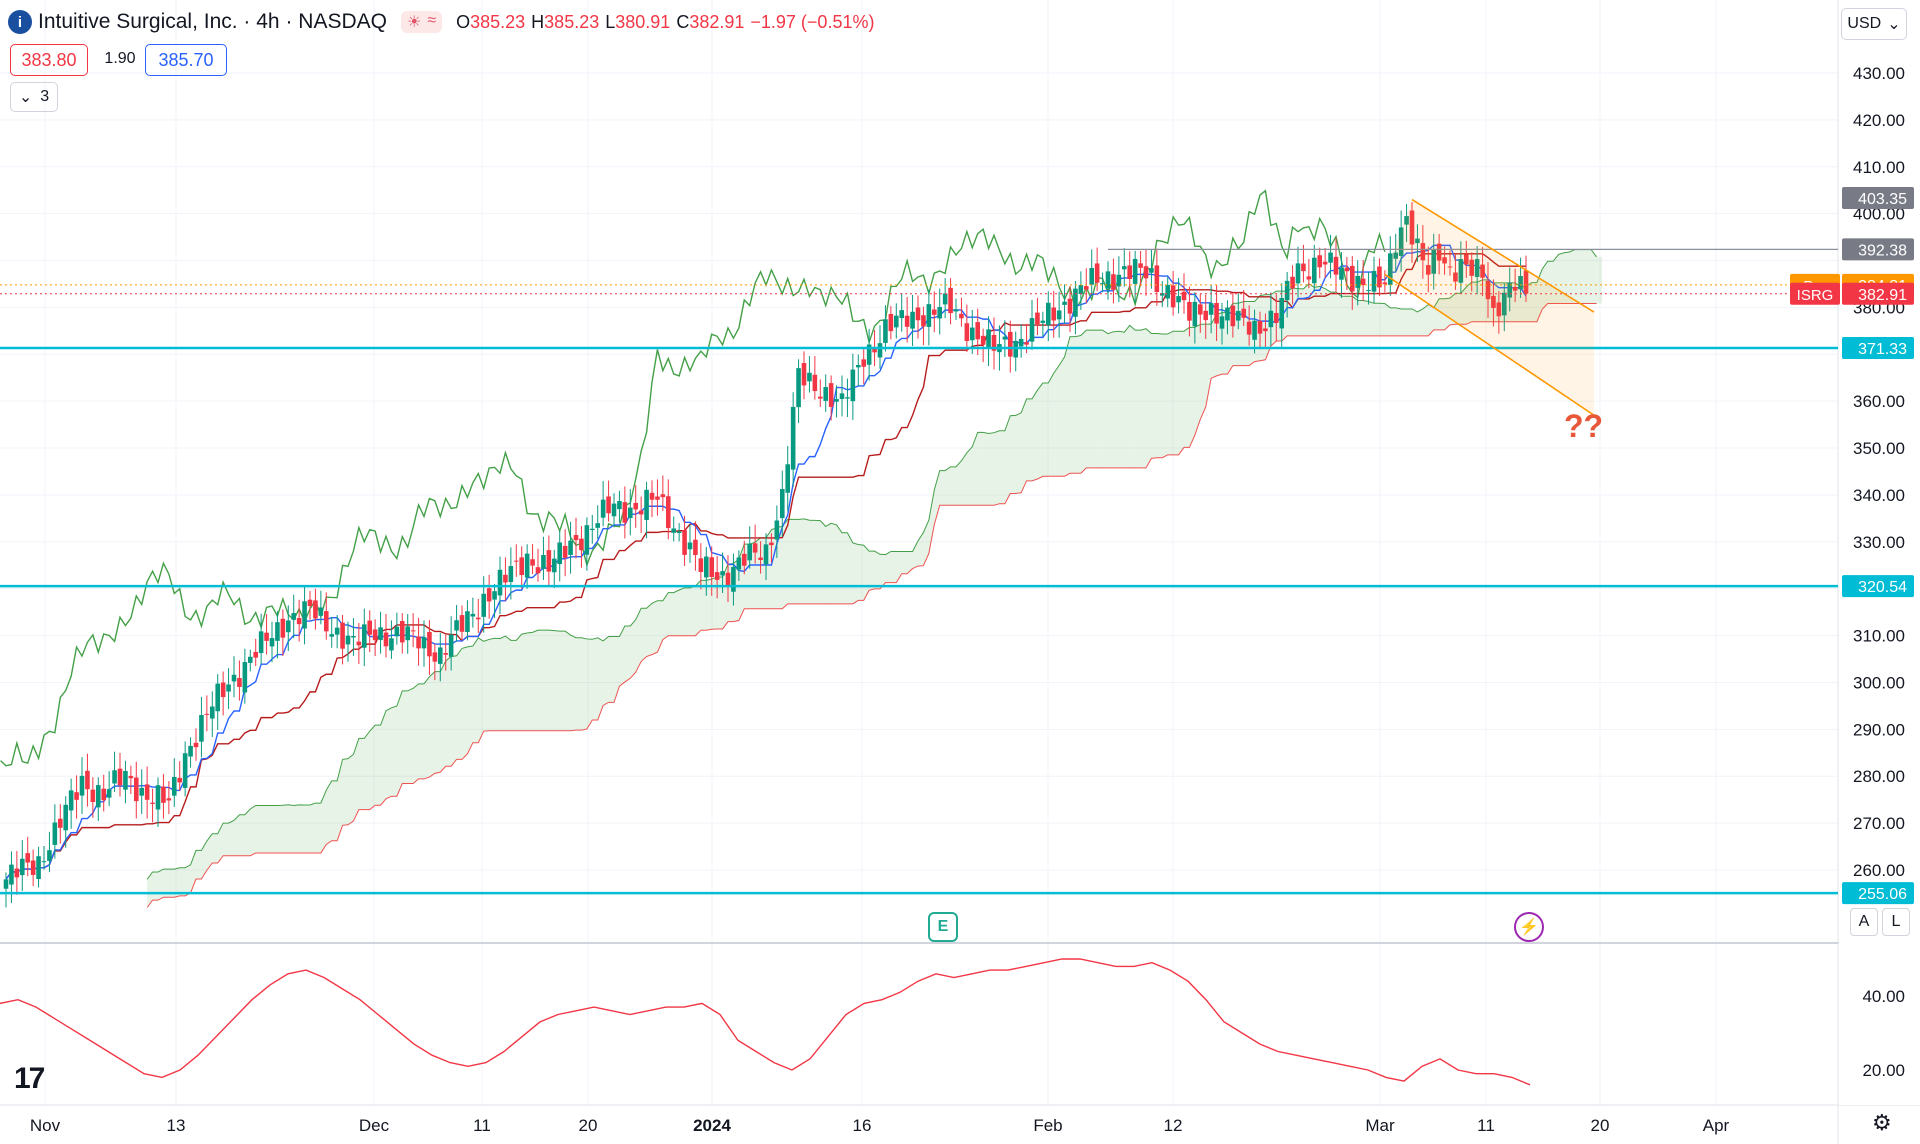 This screenshot has width=1920, height=1144. I want to click on indicators-collapse-button: ⌄ 3, so click(34, 97).